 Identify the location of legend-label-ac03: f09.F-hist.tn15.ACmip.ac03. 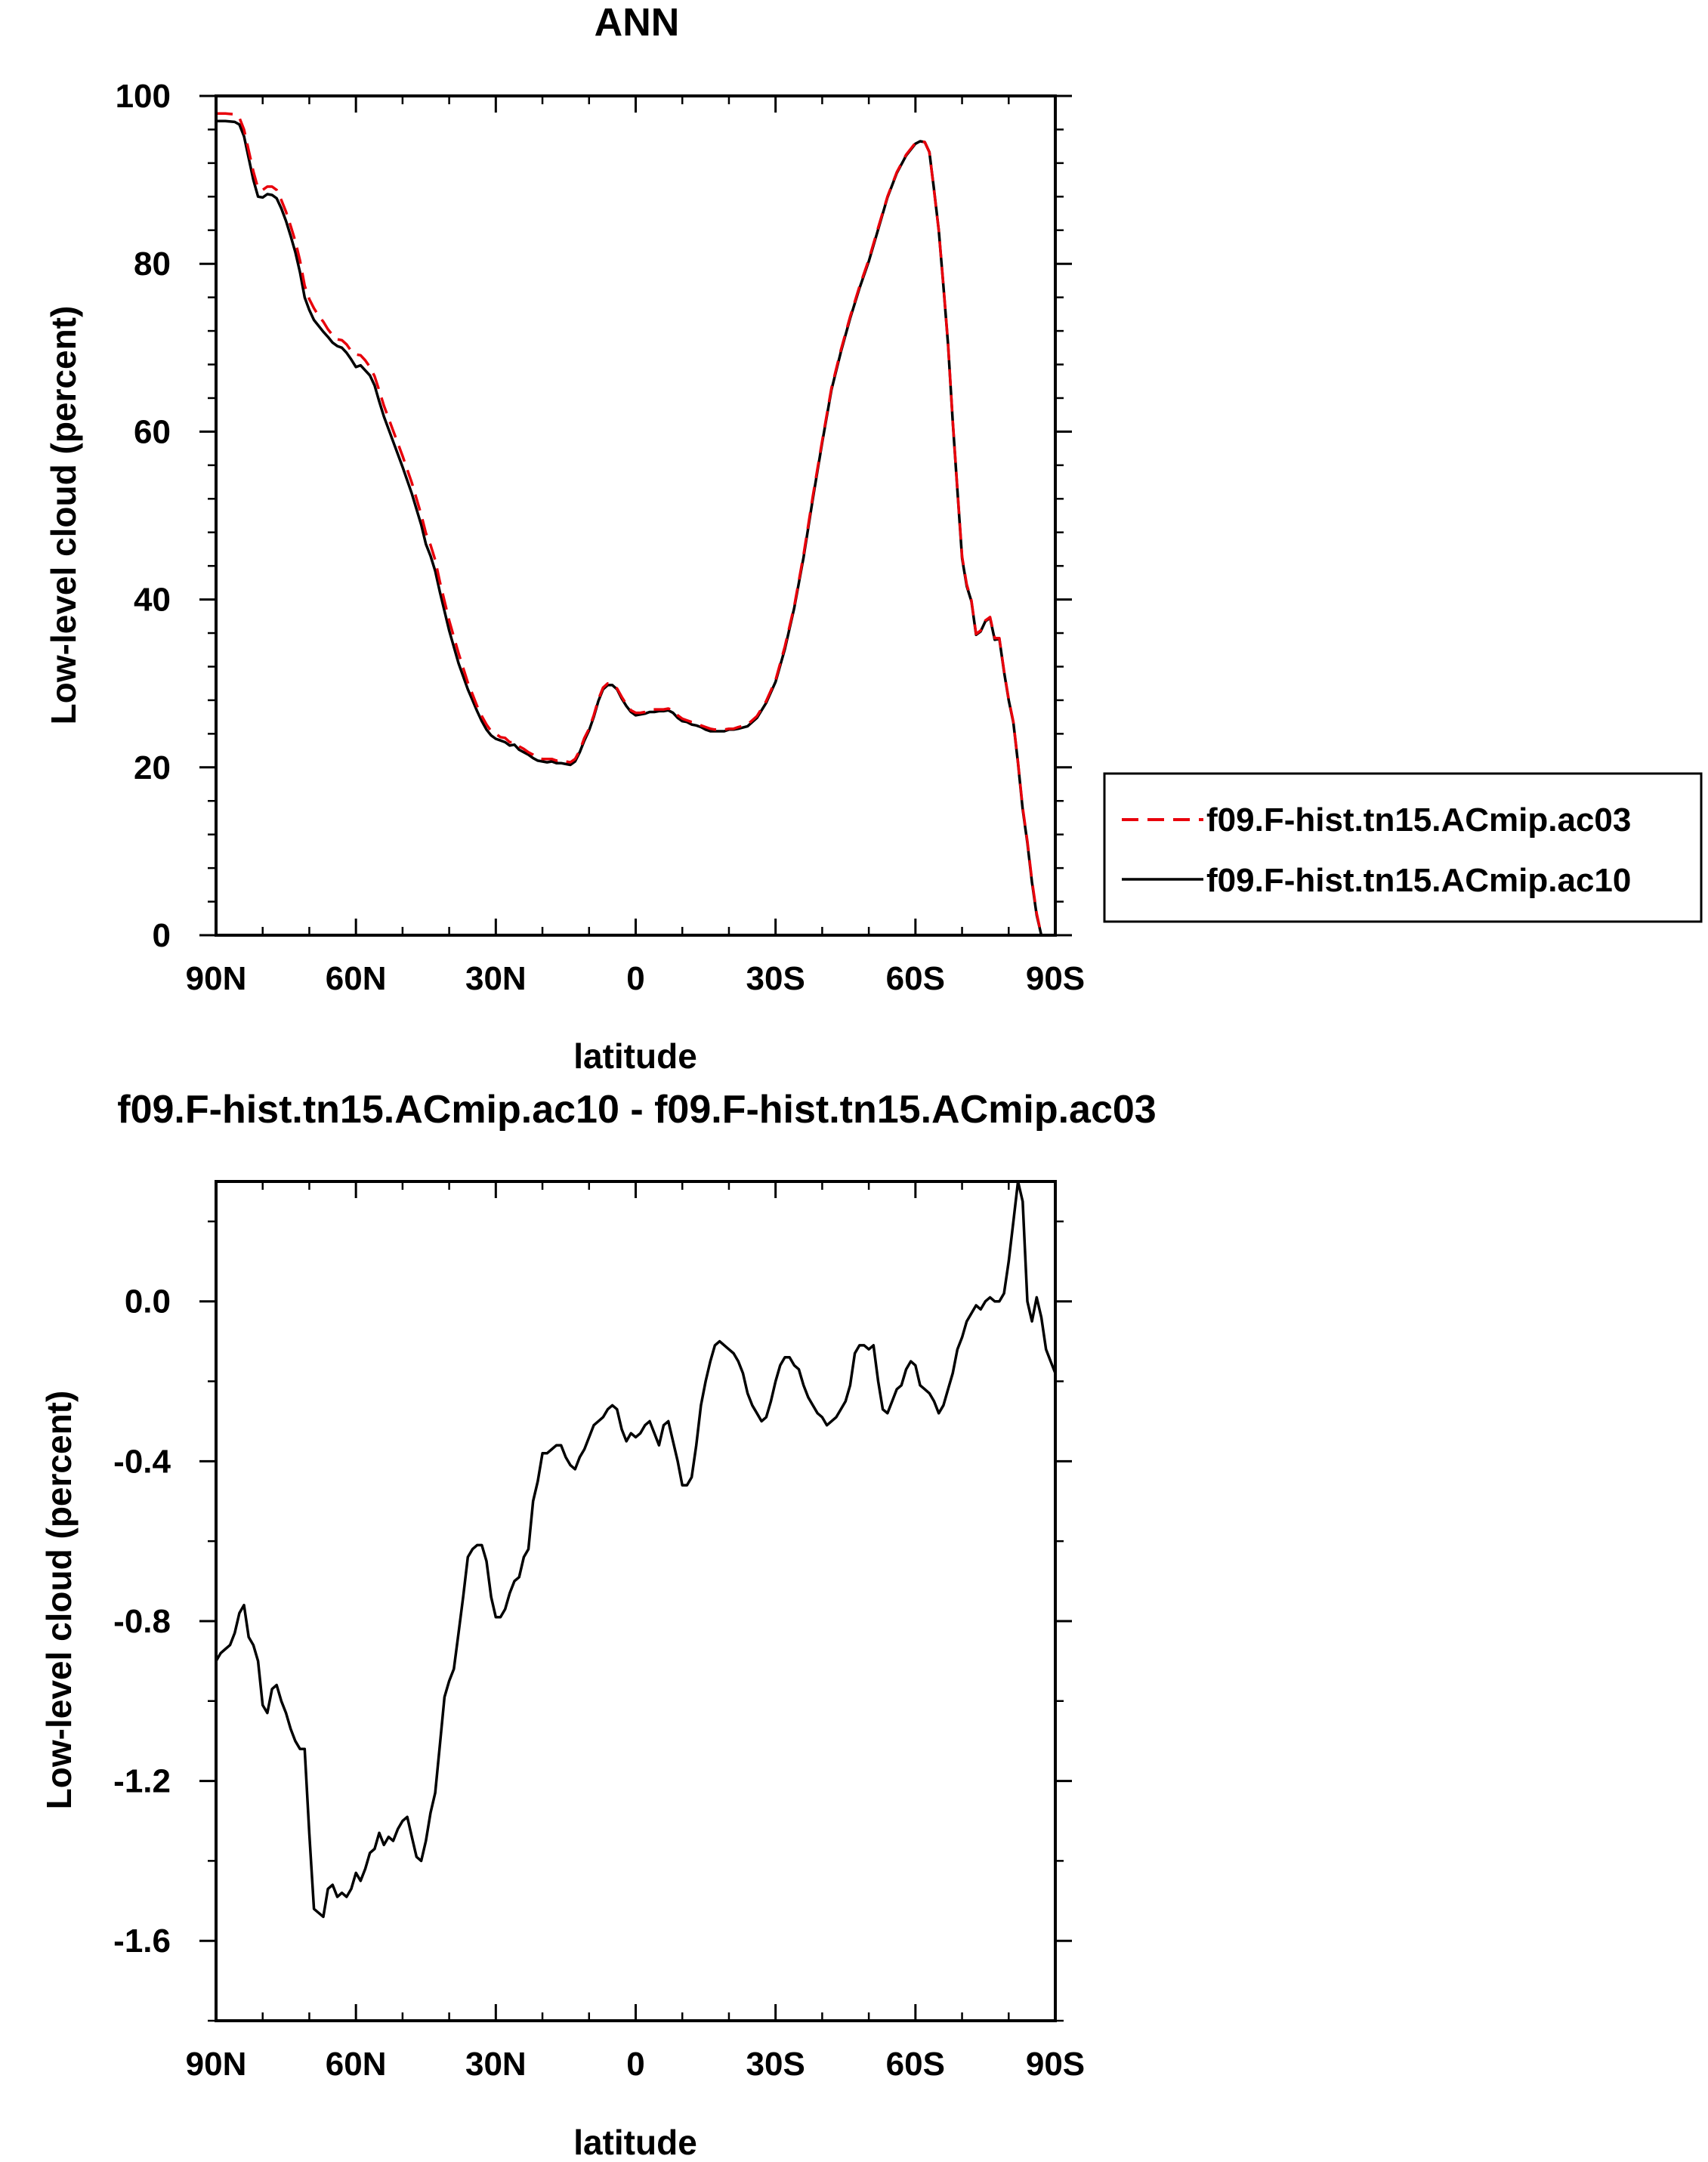
(1418, 820).